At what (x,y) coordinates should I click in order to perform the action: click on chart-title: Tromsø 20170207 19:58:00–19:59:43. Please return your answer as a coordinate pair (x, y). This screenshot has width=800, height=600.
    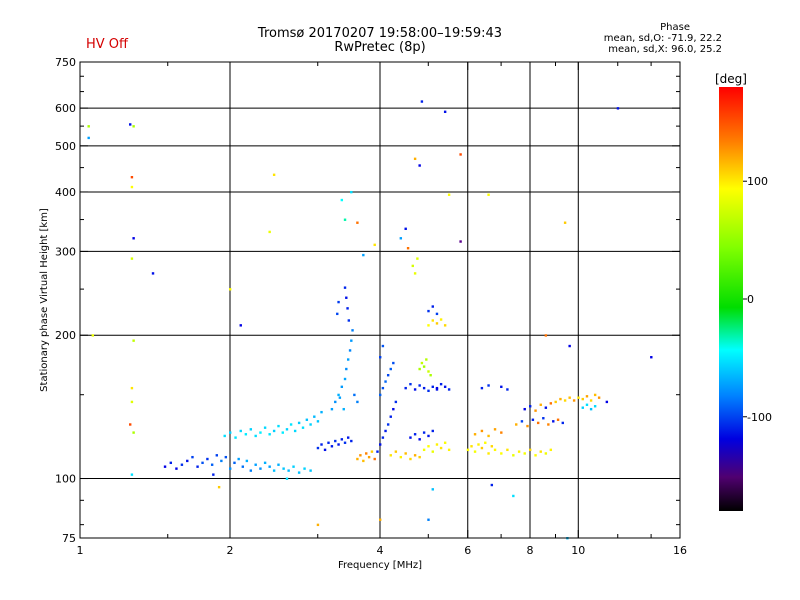
    Looking at the image, I should click on (380, 33).